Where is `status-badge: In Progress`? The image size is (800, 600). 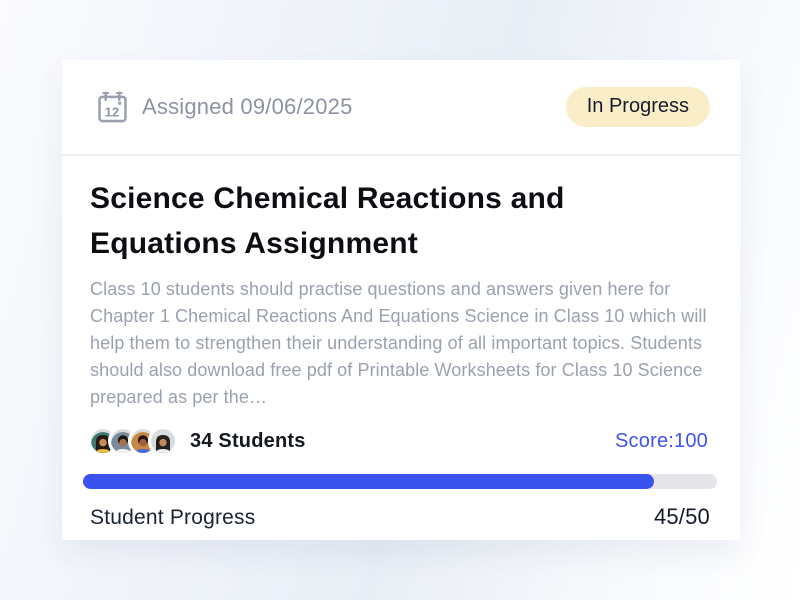 status-badge: In Progress is located at coordinates (637, 107).